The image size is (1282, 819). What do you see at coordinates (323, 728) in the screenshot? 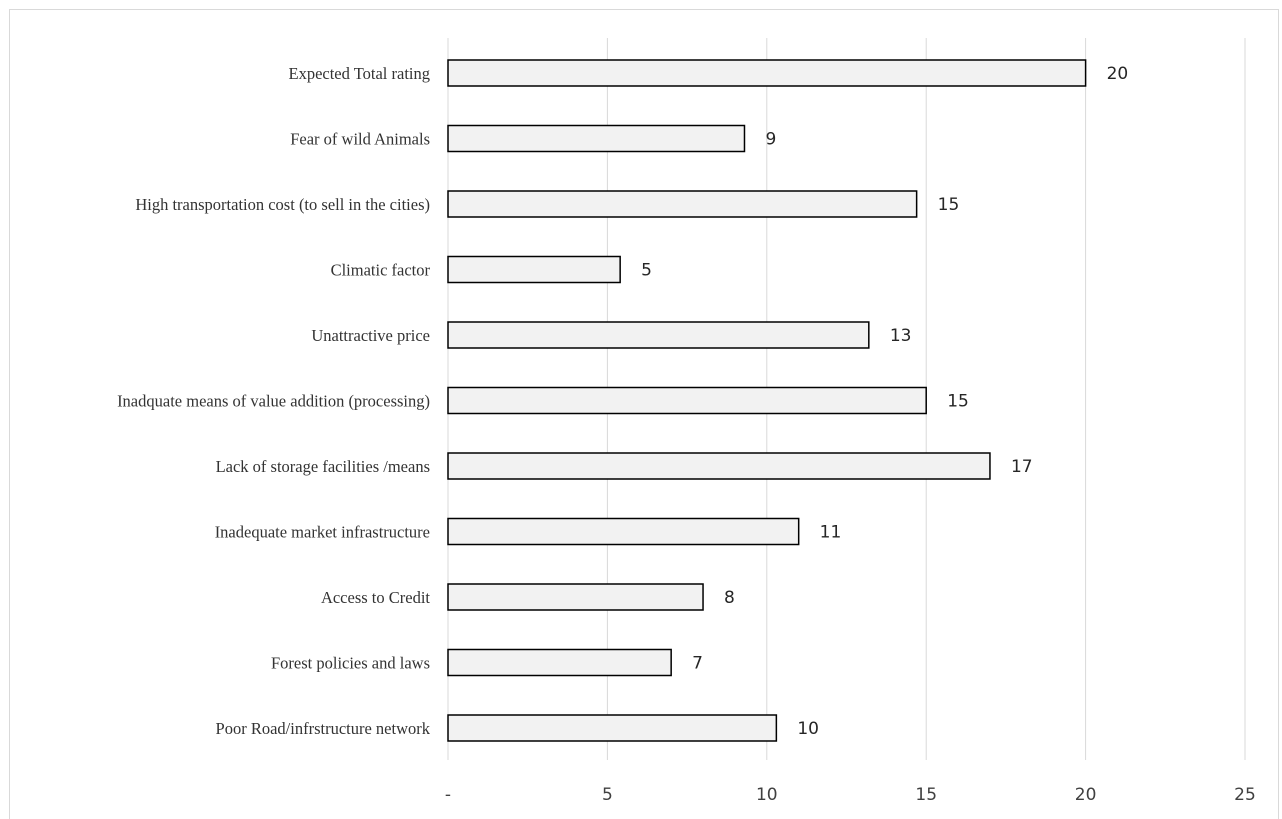
I see `category-label: Poor Road/infrstructure network` at bounding box center [323, 728].